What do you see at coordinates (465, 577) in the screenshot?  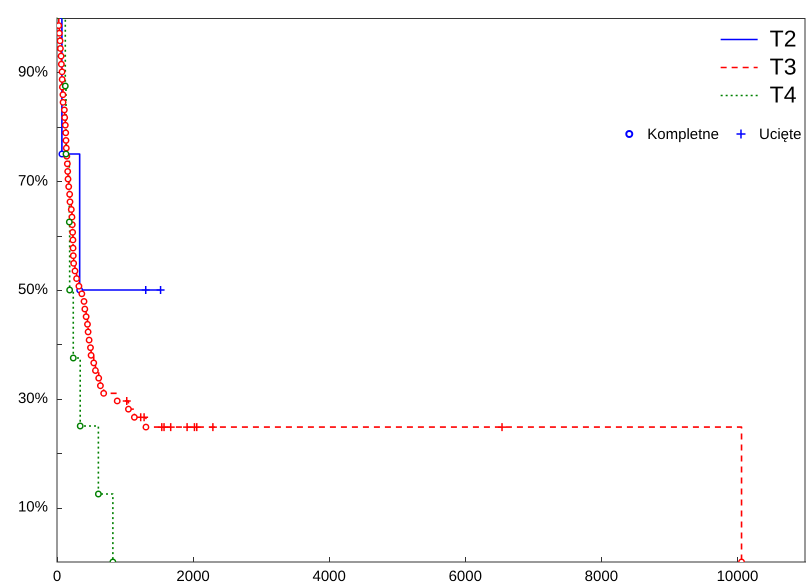 I see `x-tick-label: 6000` at bounding box center [465, 577].